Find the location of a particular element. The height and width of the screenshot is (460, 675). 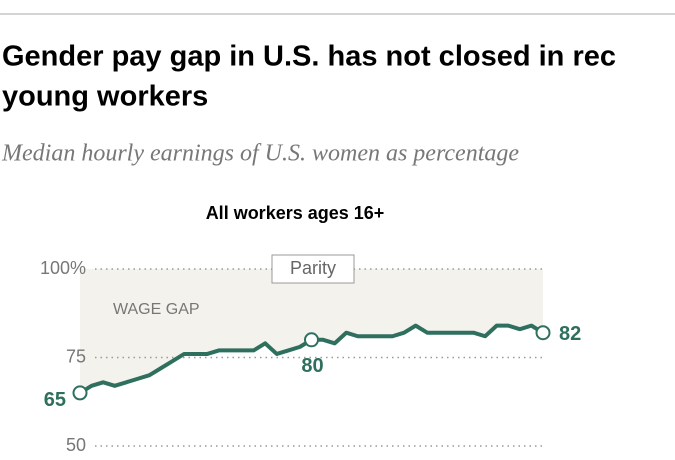

parity-box is located at coordinates (313, 269).